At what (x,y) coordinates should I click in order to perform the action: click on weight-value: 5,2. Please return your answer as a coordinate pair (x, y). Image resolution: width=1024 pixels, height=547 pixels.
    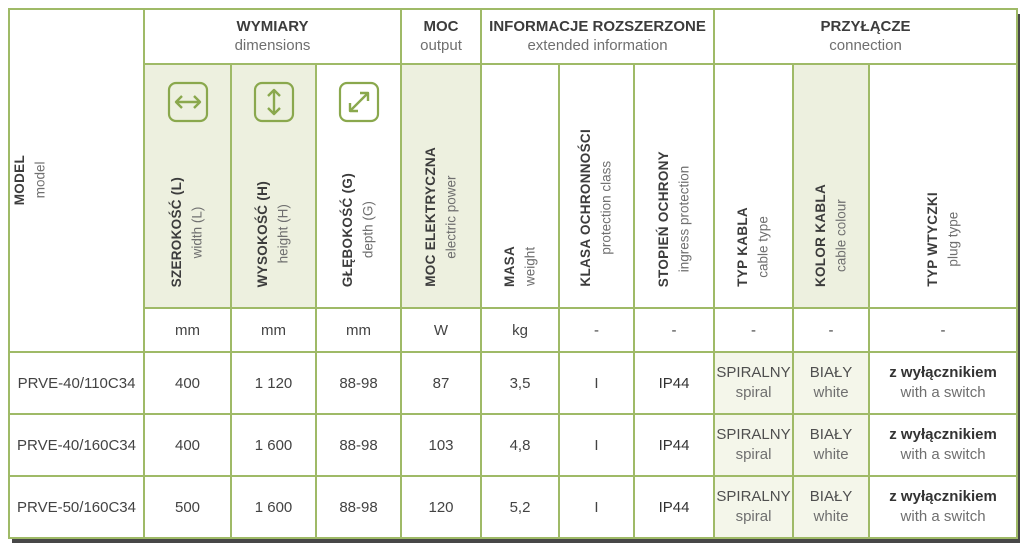
    Looking at the image, I should click on (520, 507).